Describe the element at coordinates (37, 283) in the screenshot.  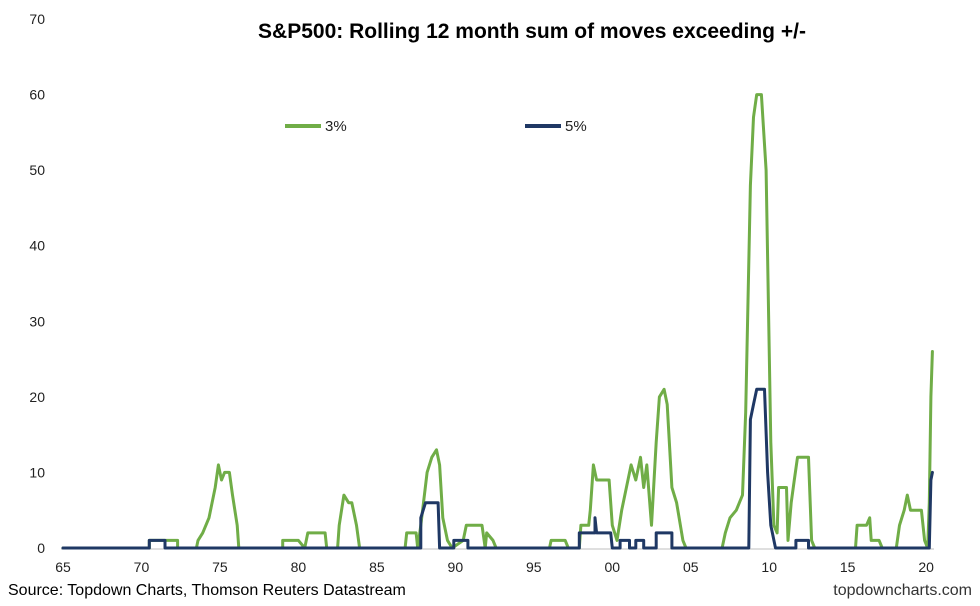
I see `y-axis: 0 10 20 30 40 50 60 70` at that location.